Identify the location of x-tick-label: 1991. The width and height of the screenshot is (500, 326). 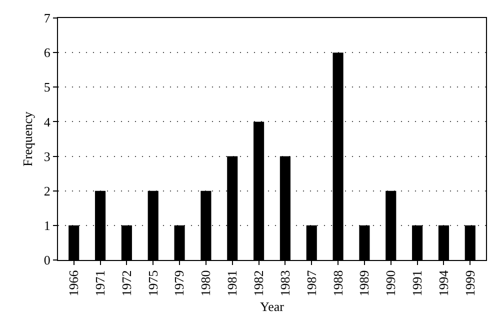
(417, 283).